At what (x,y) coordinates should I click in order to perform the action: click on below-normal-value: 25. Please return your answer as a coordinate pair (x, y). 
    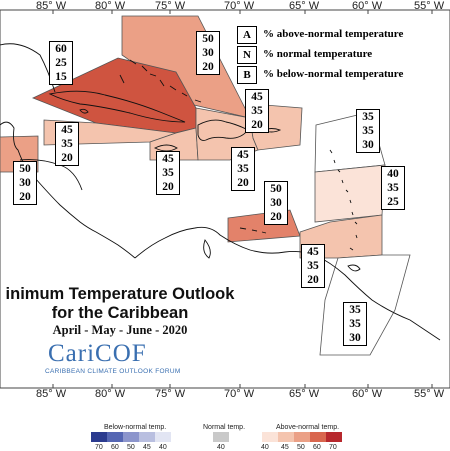
    Looking at the image, I should click on (393, 202).